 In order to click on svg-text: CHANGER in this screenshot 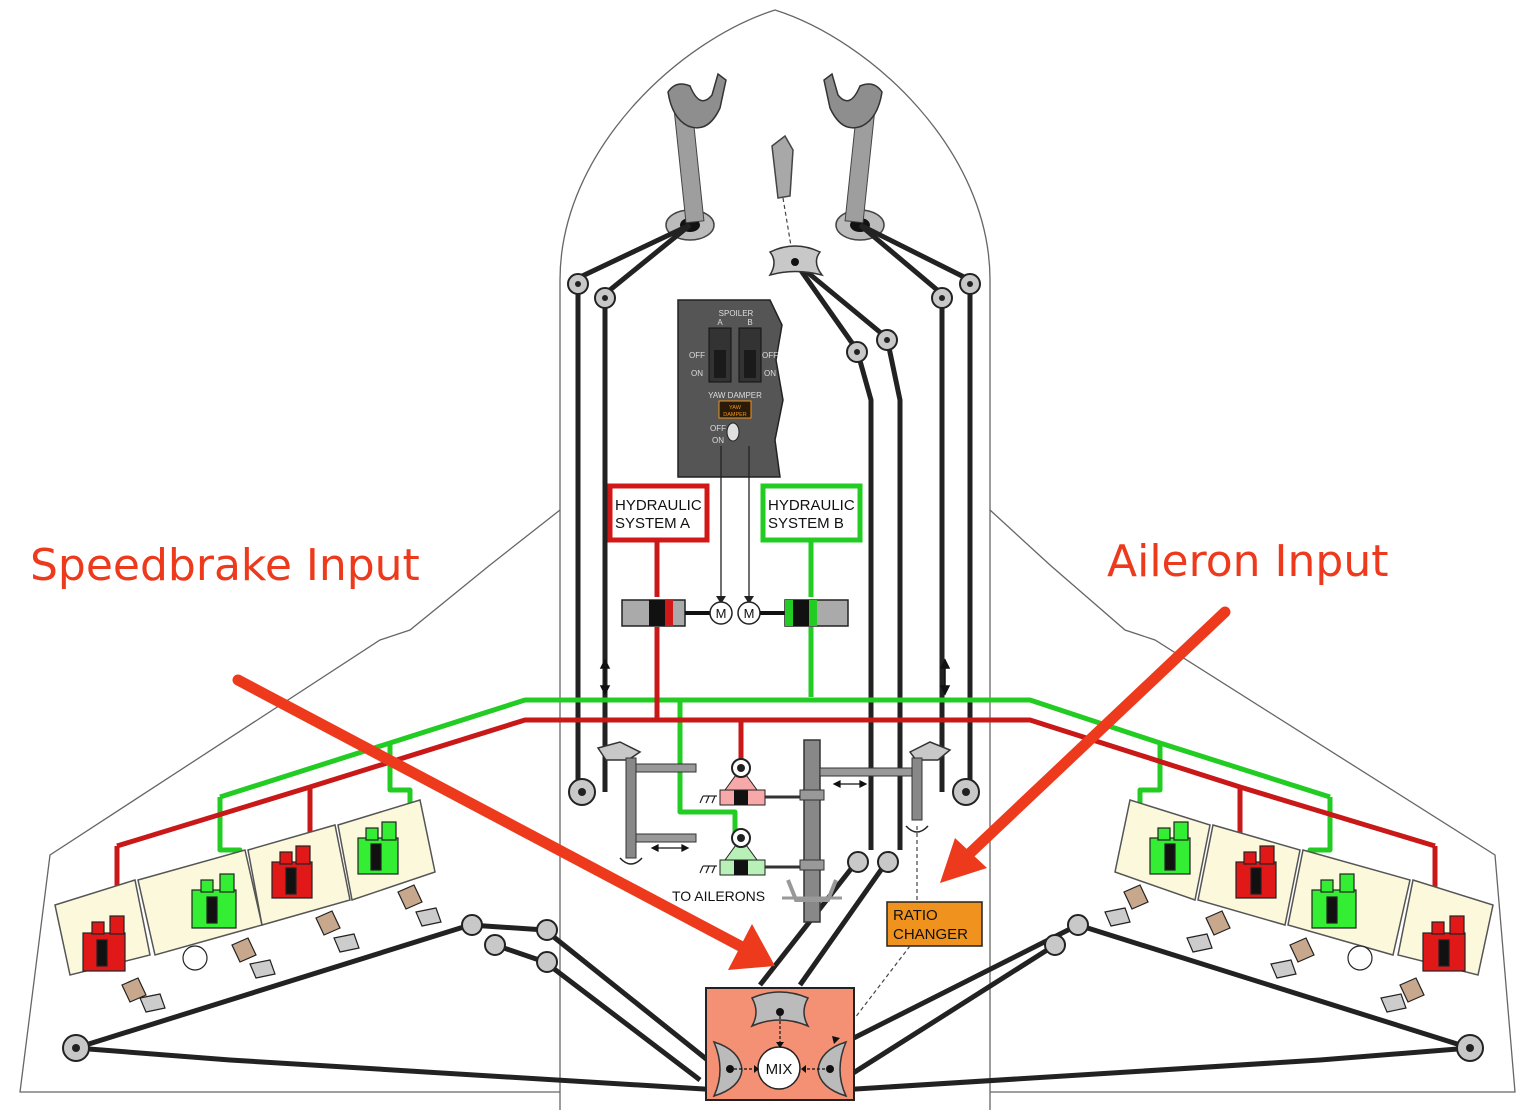, I will do `click(930, 934)`.